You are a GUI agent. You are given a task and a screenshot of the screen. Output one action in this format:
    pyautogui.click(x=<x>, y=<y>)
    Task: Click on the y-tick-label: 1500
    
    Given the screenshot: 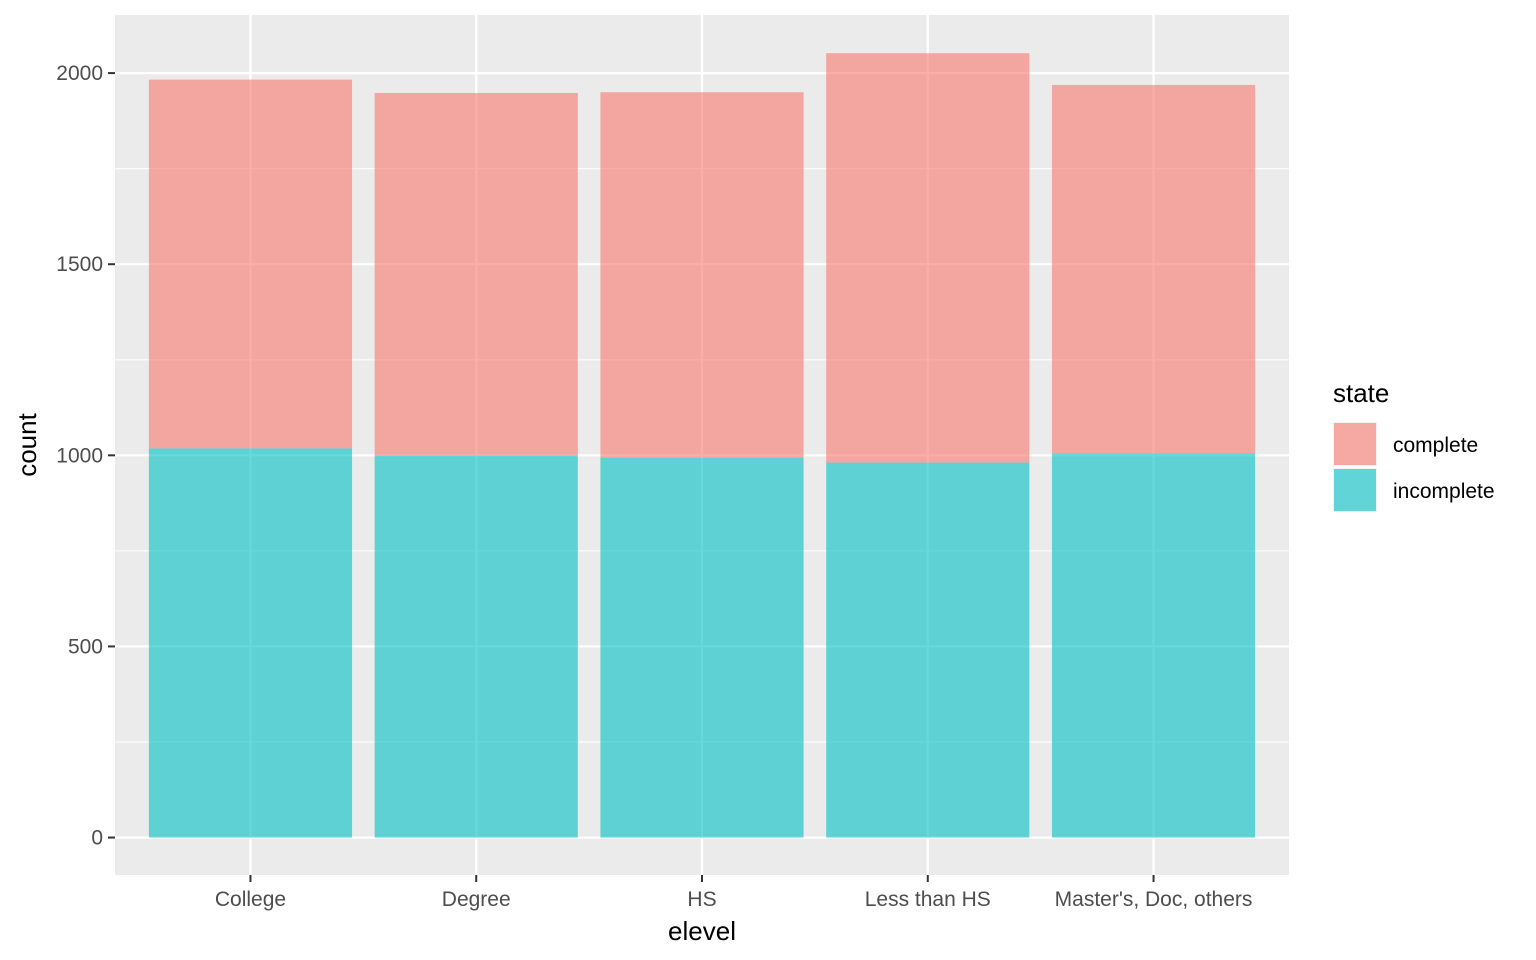 What is the action you would take?
    pyautogui.click(x=79, y=264)
    